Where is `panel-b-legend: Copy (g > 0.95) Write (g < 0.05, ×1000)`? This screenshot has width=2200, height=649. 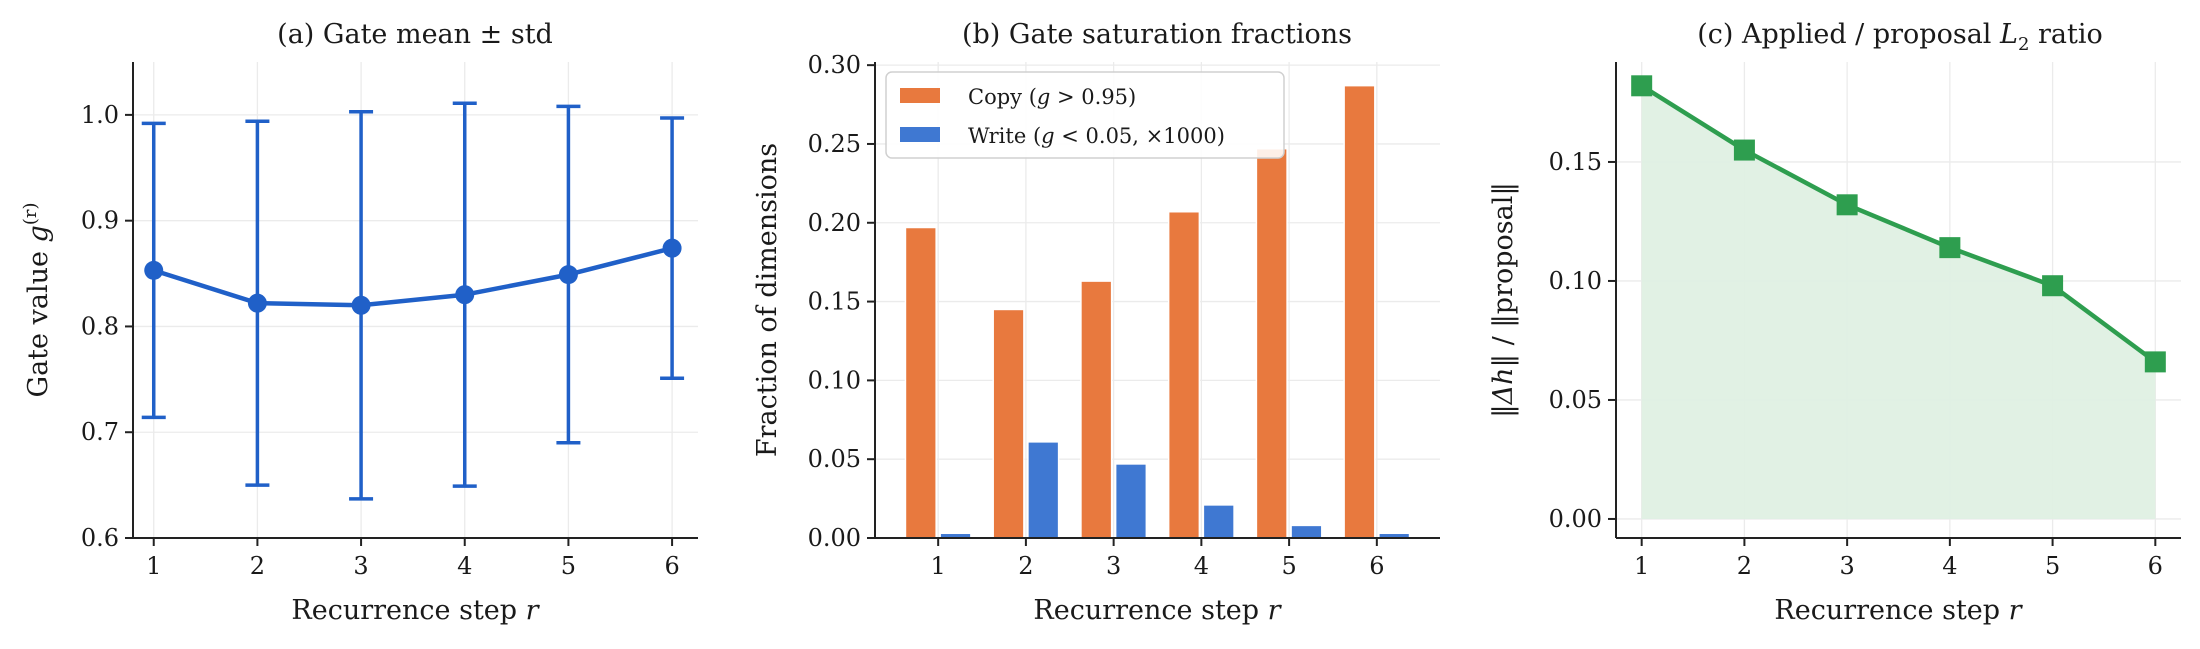
panel-b-legend: Copy (g > 0.95) Write (g < 0.05, ×1000) is located at coordinates (1085, 115).